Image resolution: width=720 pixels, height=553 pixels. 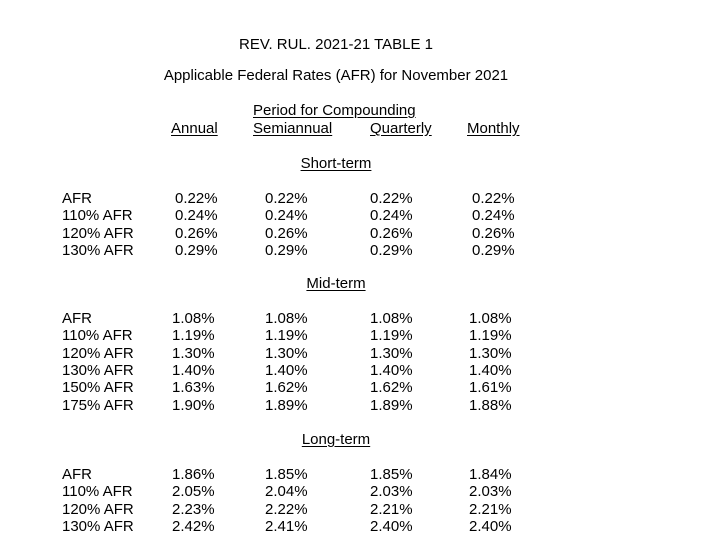 I want to click on rate-cell: 1.63%, so click(x=193, y=387).